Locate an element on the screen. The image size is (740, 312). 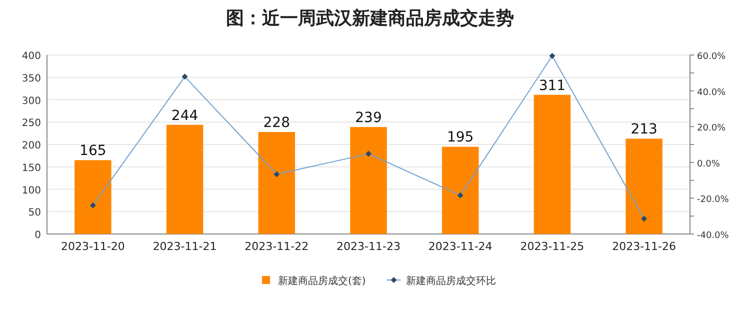
y-tick-label: 0 is located at coordinates (37, 235).